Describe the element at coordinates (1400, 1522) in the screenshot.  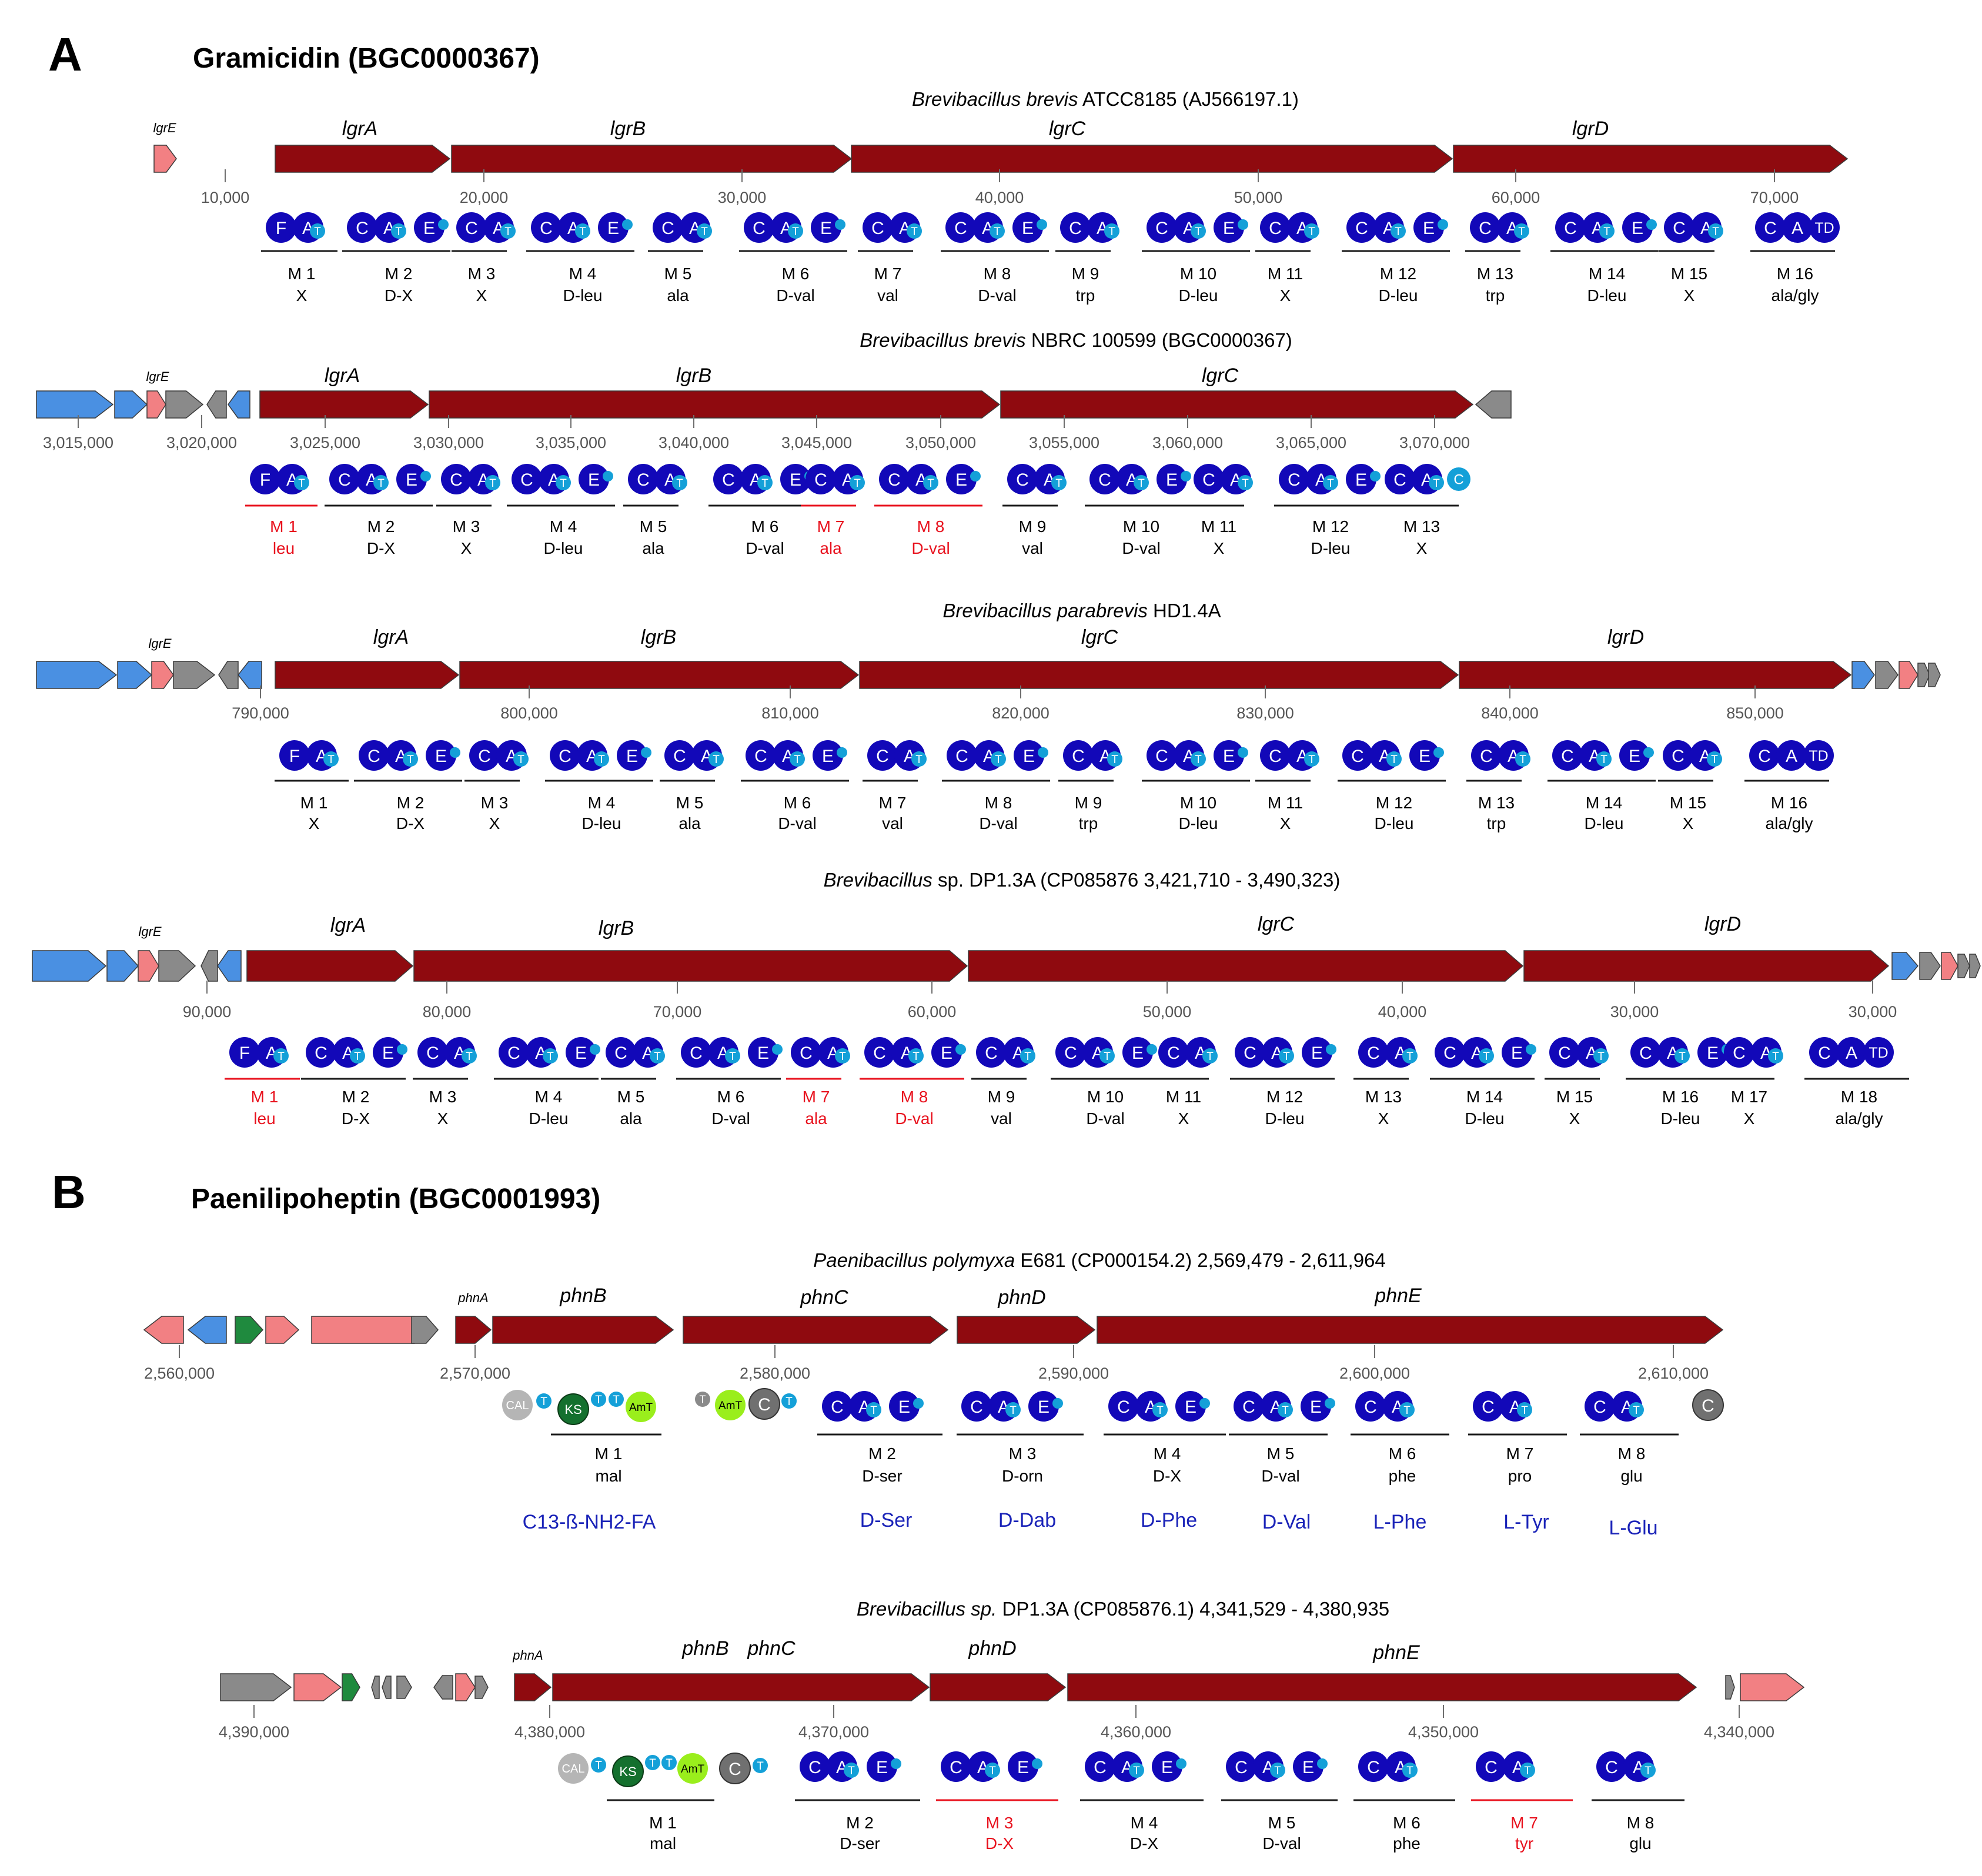
I see `product-name: L-Phe` at that location.